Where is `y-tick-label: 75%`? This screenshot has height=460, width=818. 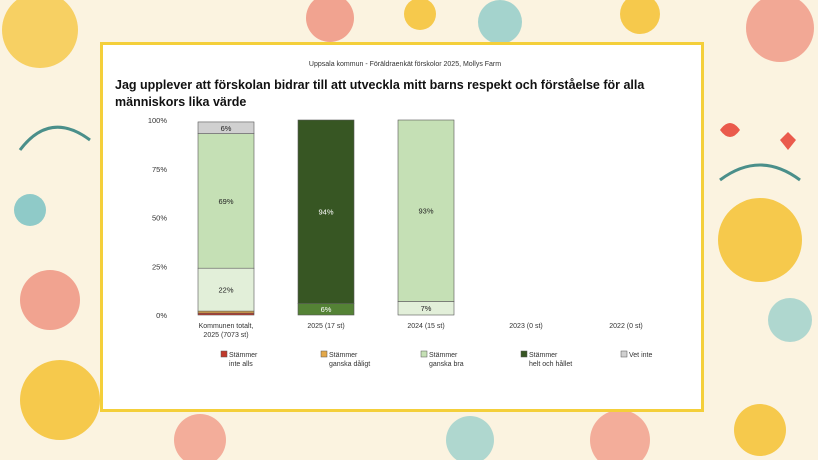
y-tick-label: 75% is located at coordinates (159, 169).